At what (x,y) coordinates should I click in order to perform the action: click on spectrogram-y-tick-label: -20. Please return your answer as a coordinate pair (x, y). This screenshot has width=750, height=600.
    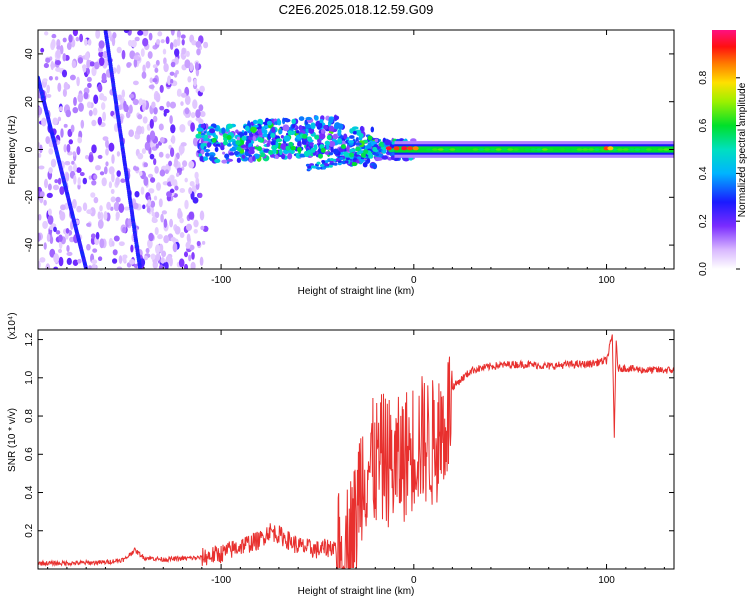
    Looking at the image, I should click on (29, 197).